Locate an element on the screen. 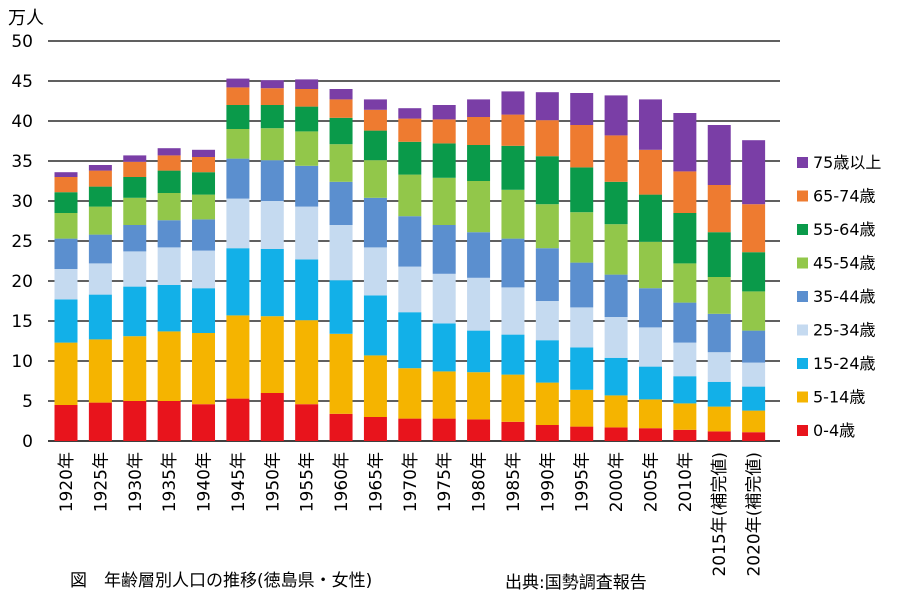  legend-label: 25-34歳 is located at coordinates (844, 330).